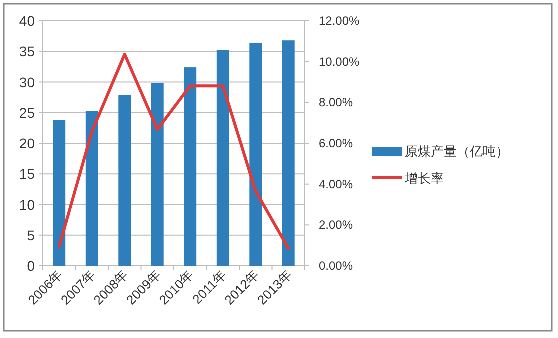 The image size is (558, 338). What do you see at coordinates (339, 21) in the screenshot?
I see `y2-tick-label: 12.00%` at bounding box center [339, 21].